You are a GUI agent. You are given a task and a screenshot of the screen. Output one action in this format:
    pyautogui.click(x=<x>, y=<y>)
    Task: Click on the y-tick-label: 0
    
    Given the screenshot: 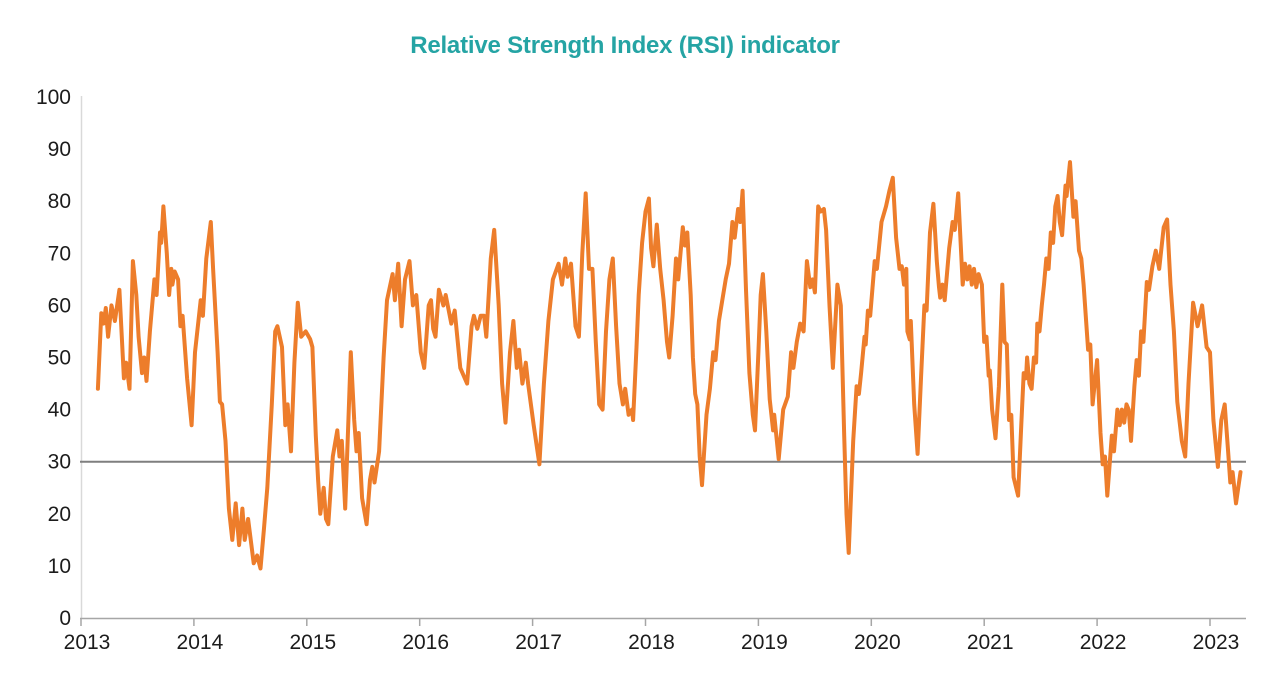 What is the action you would take?
    pyautogui.click(x=65, y=618)
    